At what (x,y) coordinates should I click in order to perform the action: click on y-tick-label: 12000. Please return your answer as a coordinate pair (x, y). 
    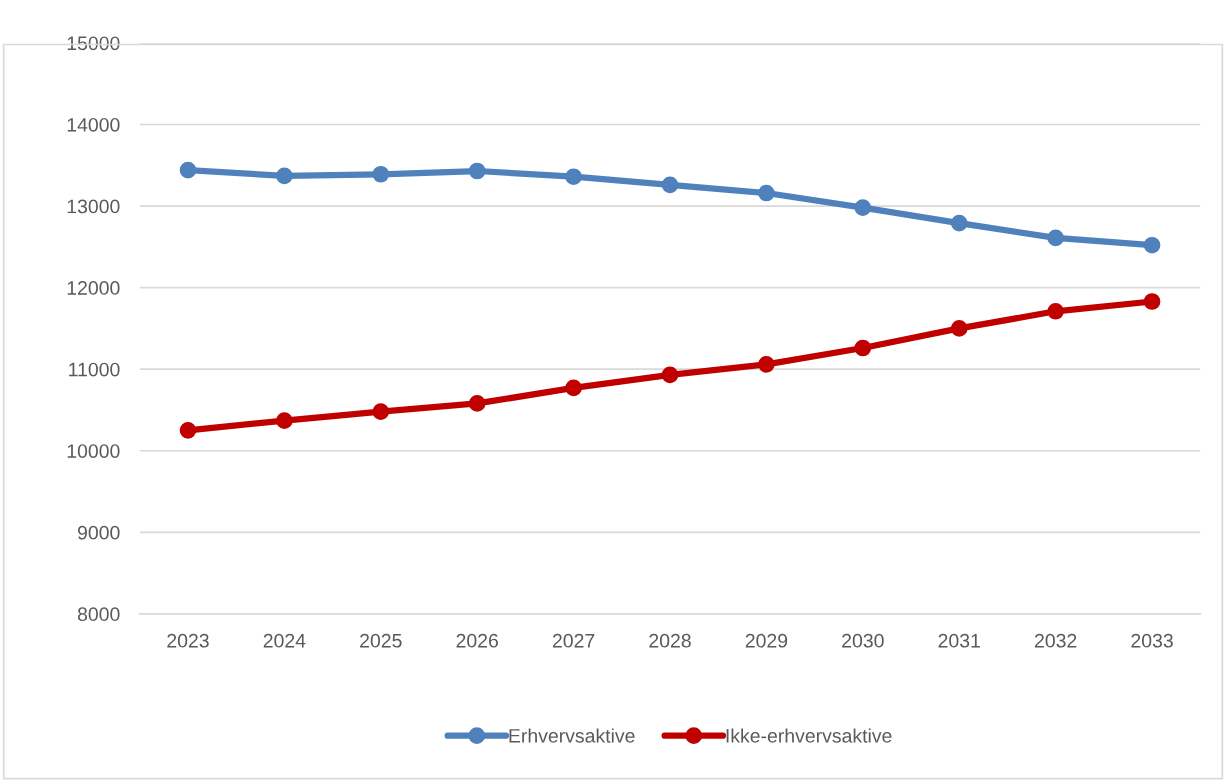
    Looking at the image, I should click on (93, 288).